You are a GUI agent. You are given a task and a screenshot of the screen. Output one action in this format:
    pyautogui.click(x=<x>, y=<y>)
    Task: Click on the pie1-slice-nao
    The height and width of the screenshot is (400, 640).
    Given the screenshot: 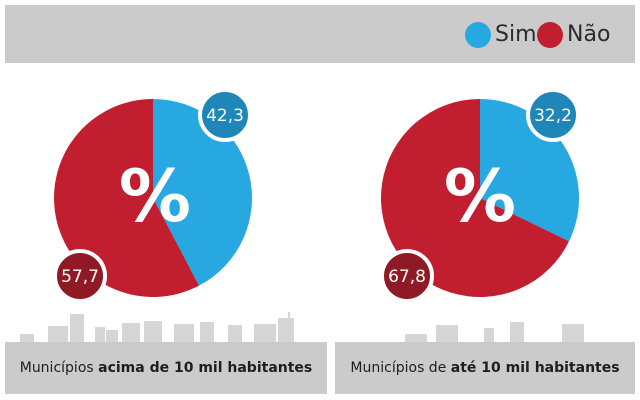 What is the action you would take?
    pyautogui.click(x=475, y=198)
    